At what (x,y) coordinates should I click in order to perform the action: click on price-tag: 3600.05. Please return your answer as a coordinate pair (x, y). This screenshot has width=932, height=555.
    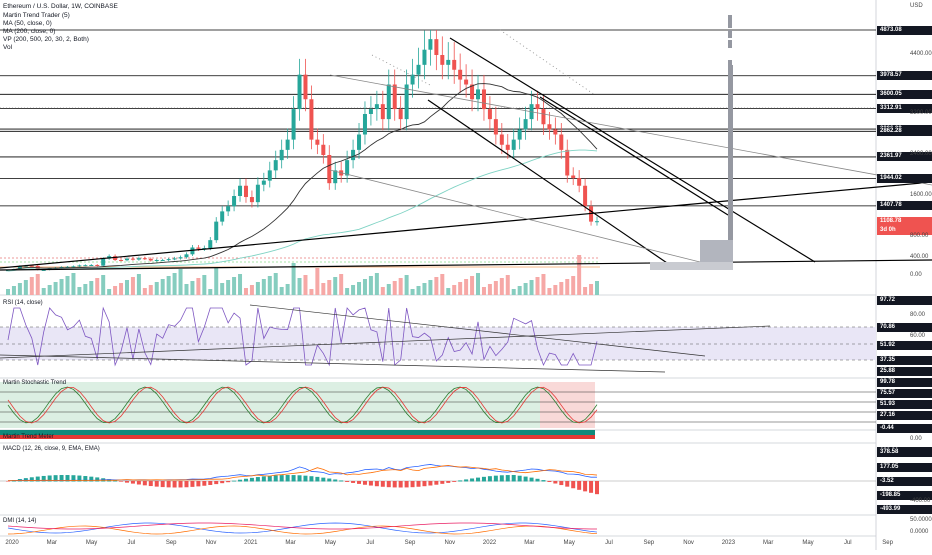
    Looking at the image, I should click on (904, 94).